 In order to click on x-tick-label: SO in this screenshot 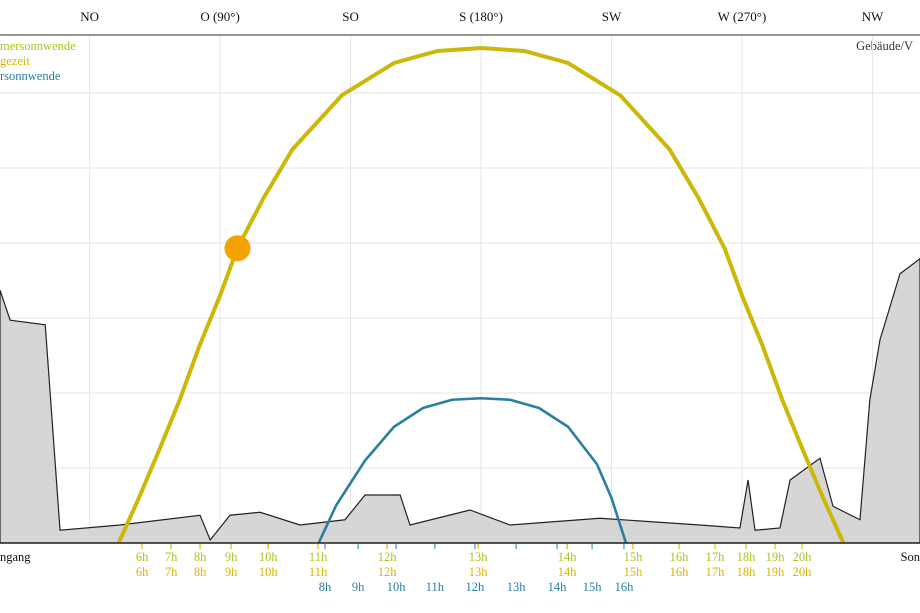, I will do `click(350, 16)`.